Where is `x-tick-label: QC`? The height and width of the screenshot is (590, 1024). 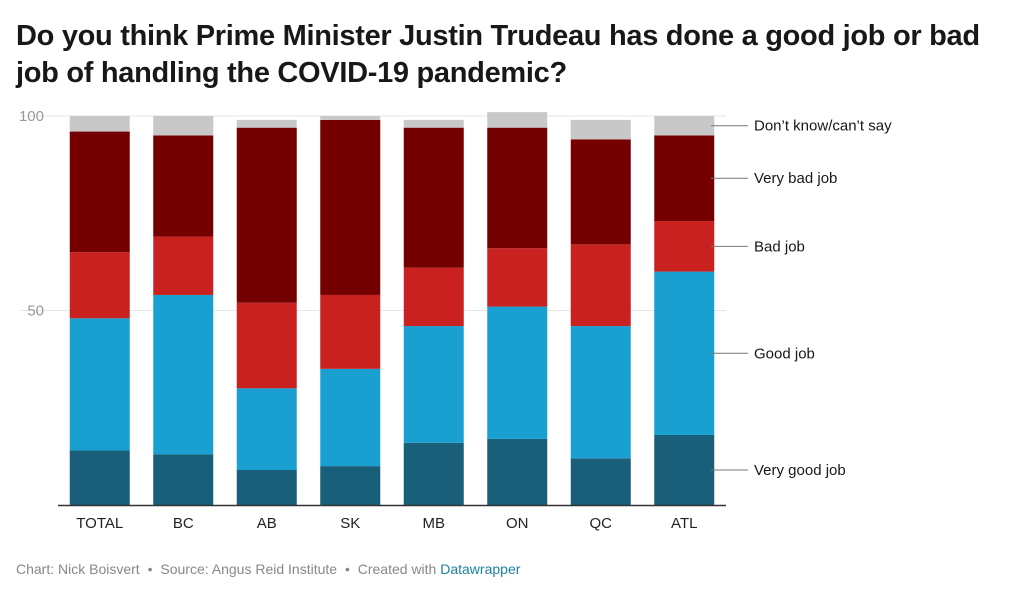 x-tick-label: QC is located at coordinates (601, 523).